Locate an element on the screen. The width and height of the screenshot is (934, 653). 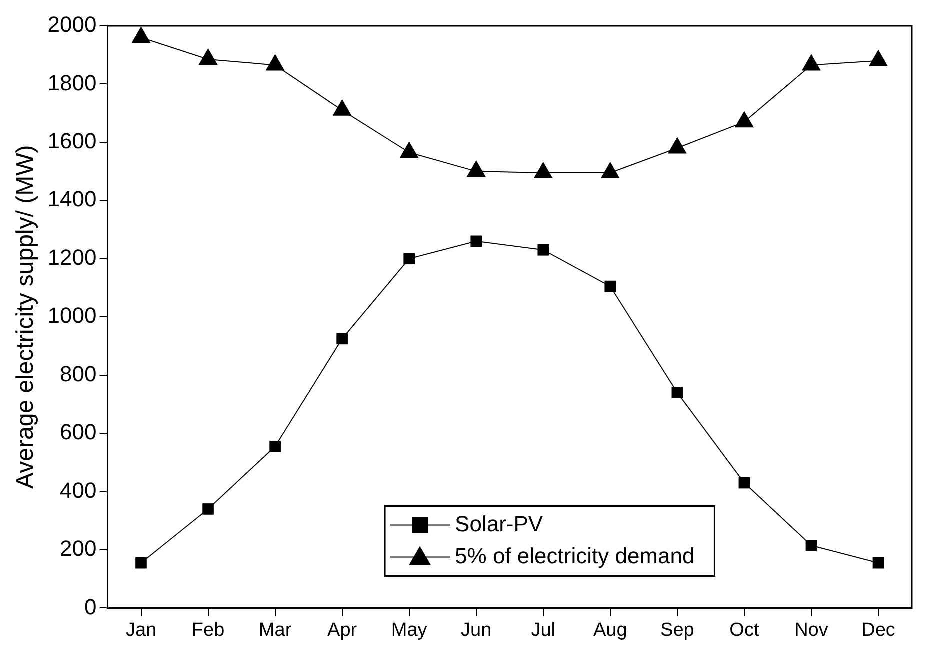
y-axis-title: Average electricity supply/ (MW) is located at coordinates (26, 317).